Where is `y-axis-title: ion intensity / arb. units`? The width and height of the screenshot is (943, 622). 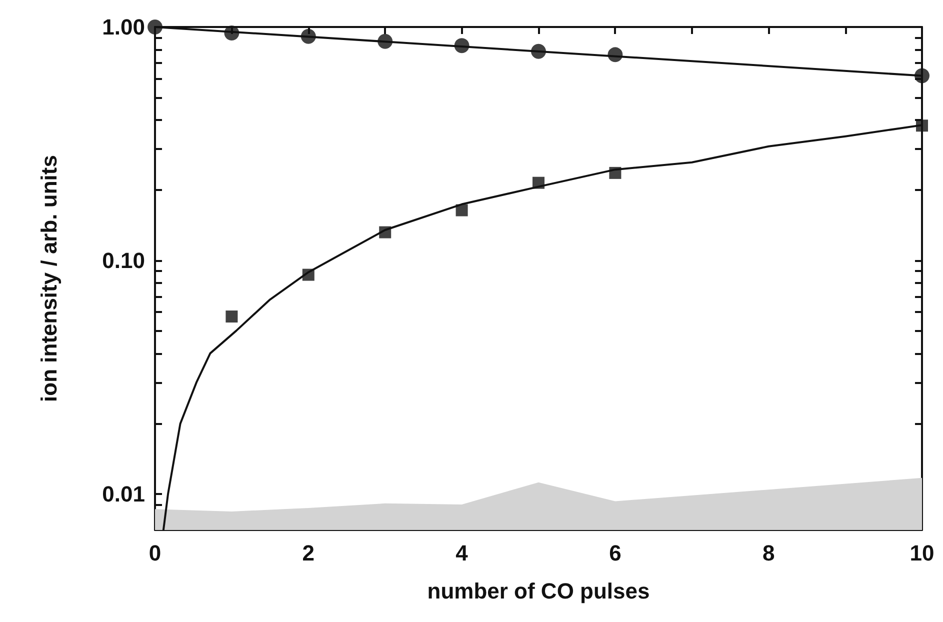 y-axis-title: ion intensity / arb. units is located at coordinates (49, 278).